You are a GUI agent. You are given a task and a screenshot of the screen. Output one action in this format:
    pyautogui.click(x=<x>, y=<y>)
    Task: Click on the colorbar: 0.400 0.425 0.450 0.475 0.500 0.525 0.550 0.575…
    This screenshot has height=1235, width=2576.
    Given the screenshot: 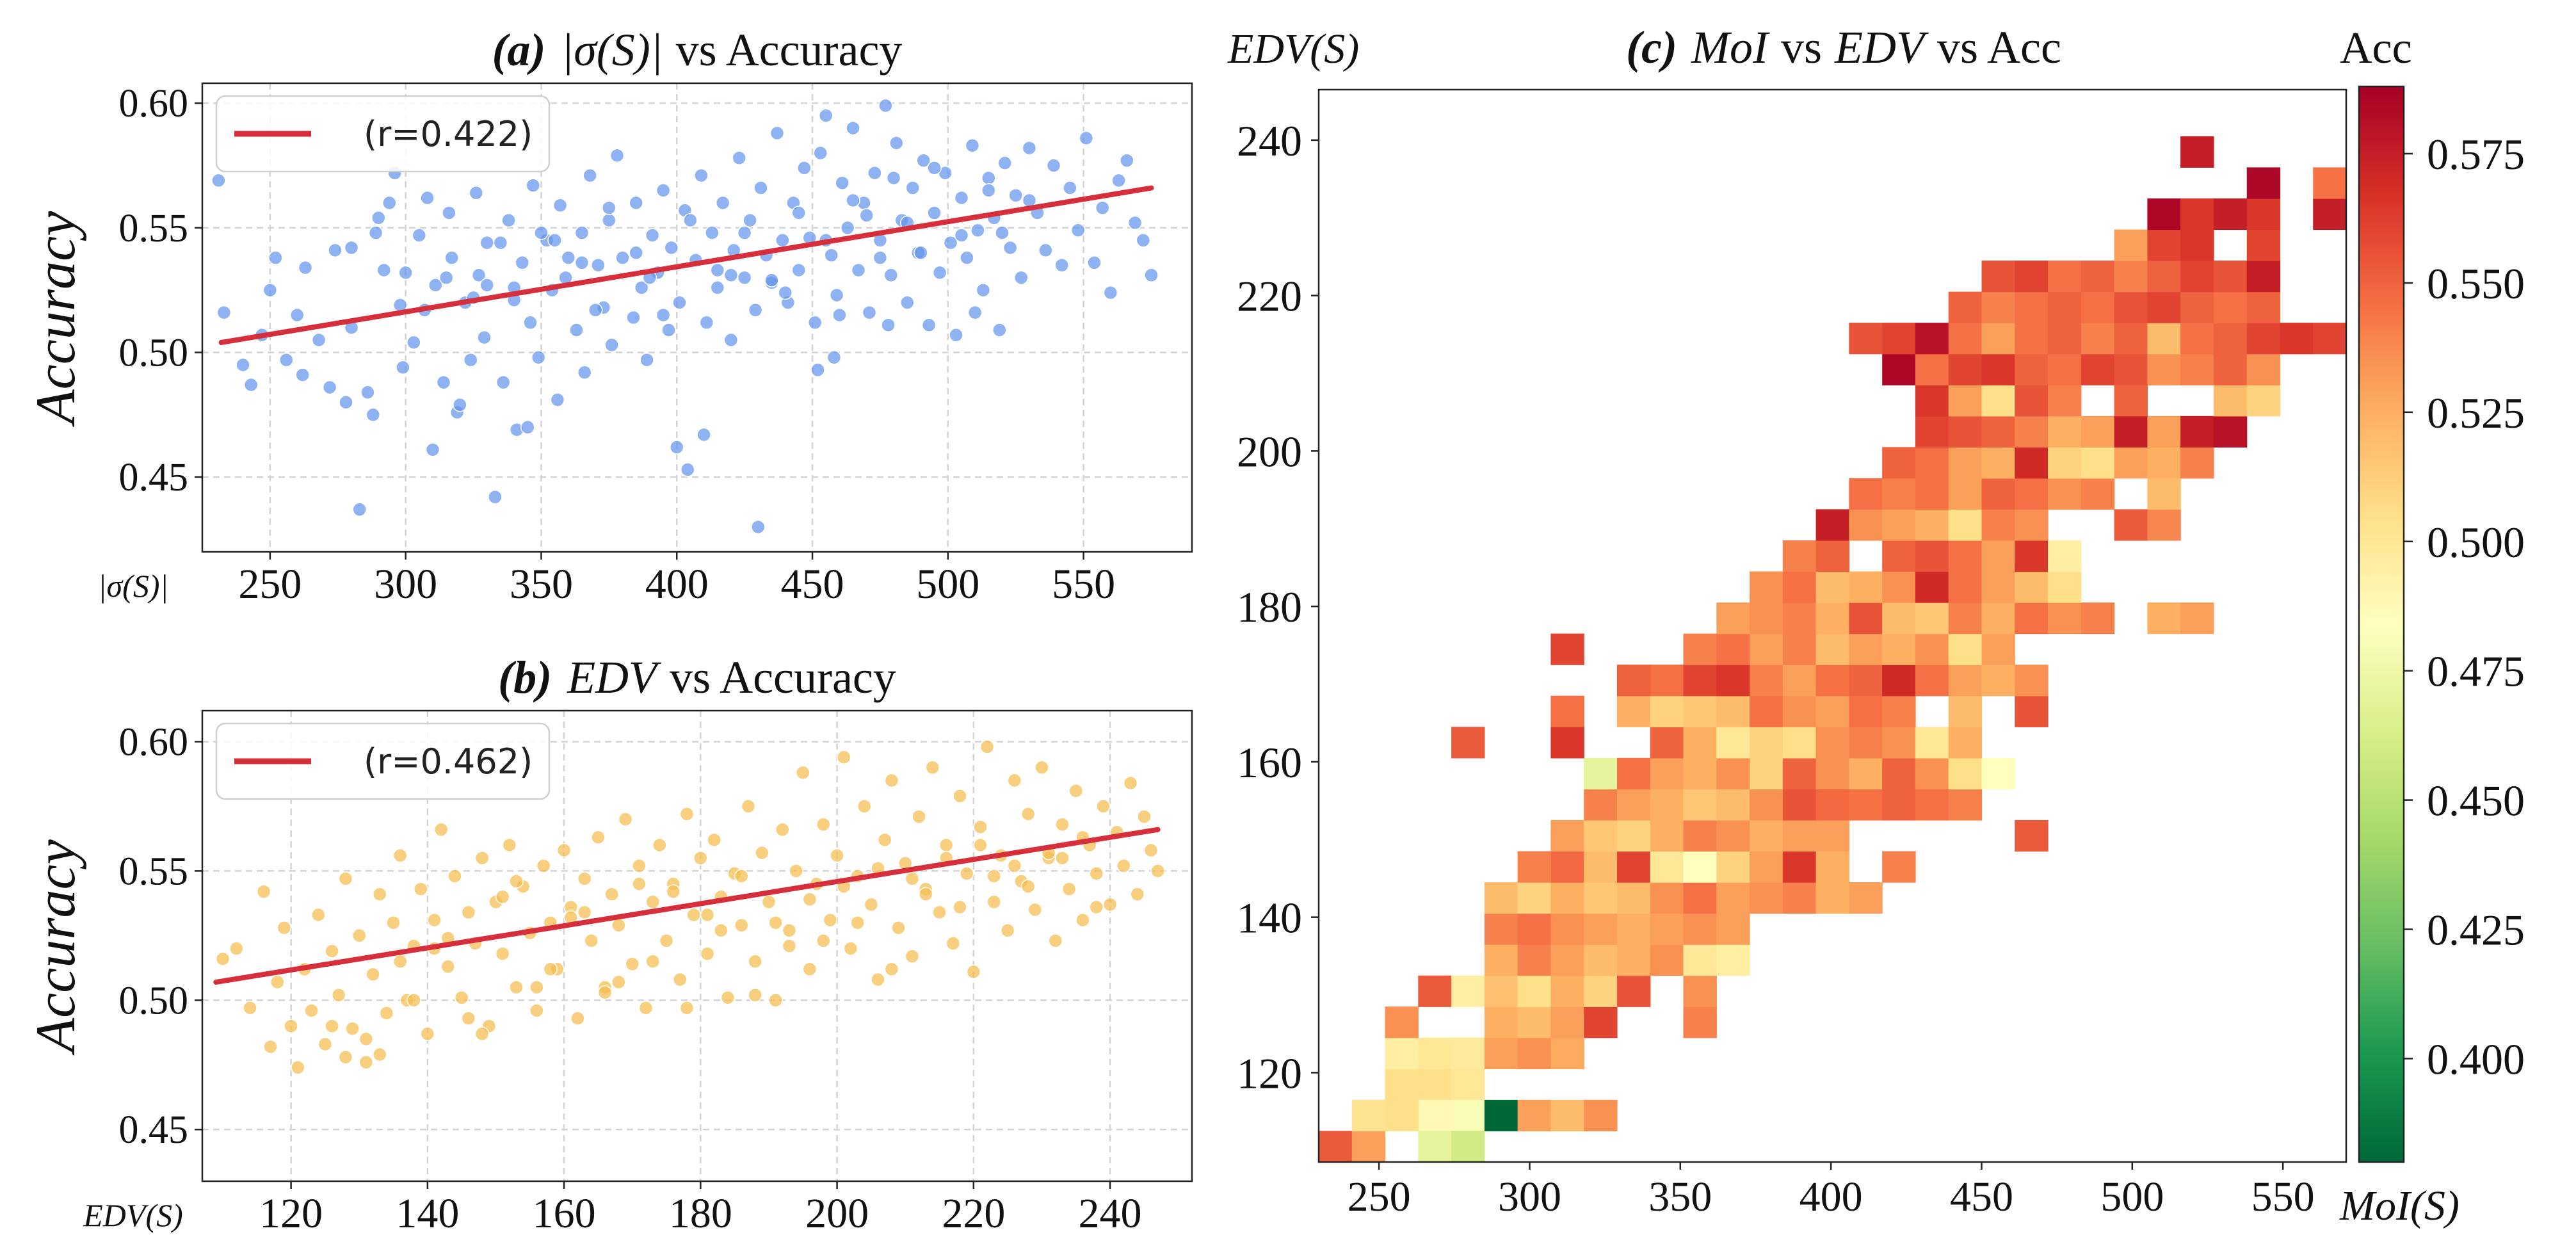 What is the action you would take?
    pyautogui.click(x=2432, y=594)
    